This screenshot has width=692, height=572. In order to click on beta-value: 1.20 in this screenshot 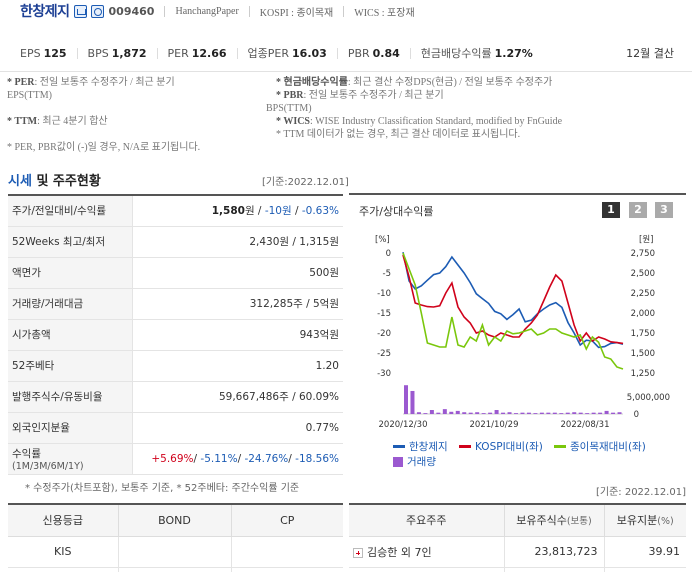, I will do `click(237, 366)`.